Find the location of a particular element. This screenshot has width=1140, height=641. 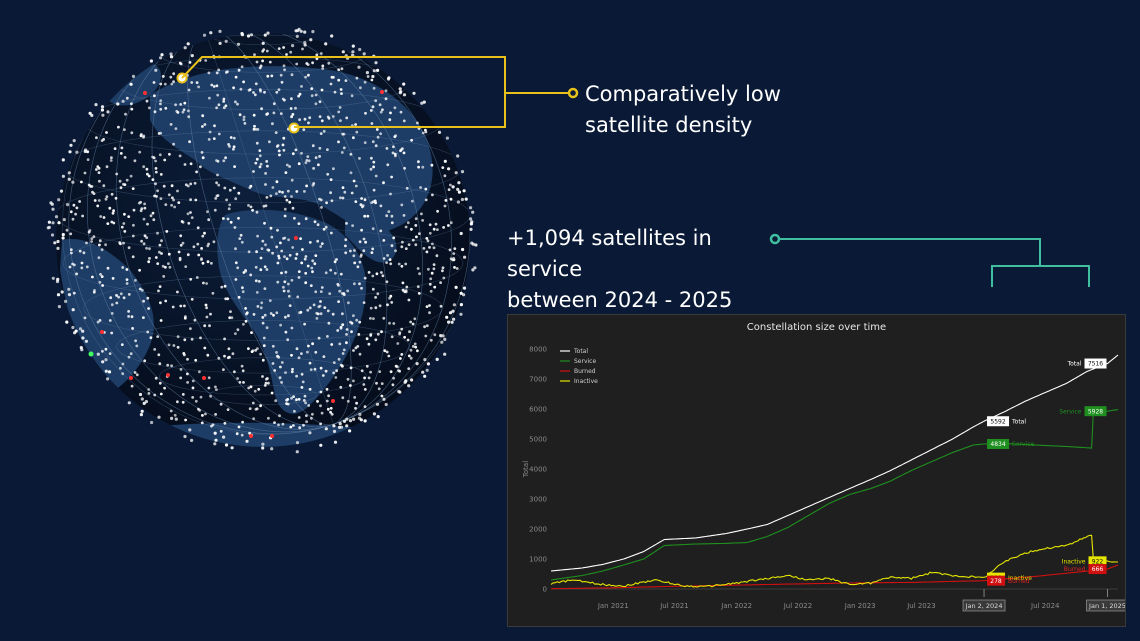

x-tick-label: Jul 2024 is located at coordinates (1045, 606).